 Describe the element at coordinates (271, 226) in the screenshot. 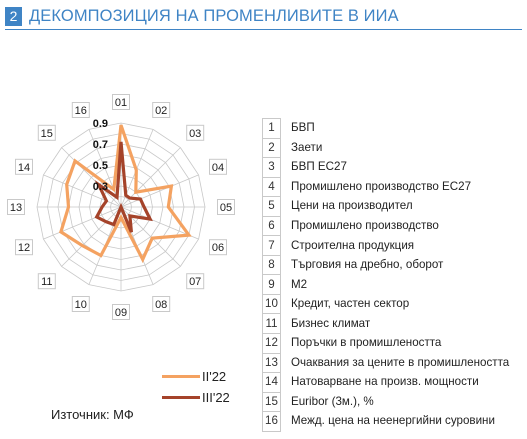

I see `legend-row-number: 6` at that location.